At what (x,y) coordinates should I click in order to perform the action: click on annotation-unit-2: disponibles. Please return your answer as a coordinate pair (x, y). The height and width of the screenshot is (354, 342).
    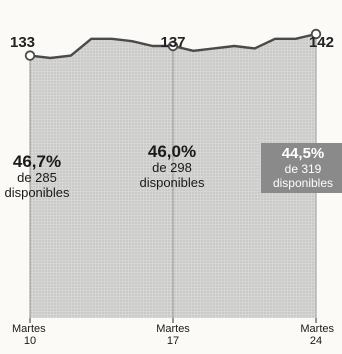
    Looking at the image, I should click on (303, 183).